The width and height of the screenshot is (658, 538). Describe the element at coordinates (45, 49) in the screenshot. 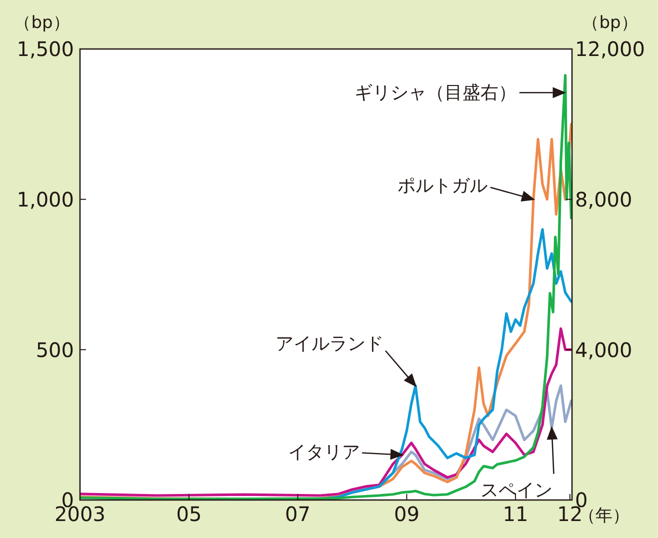

I see `y-tick-label: 1,500` at that location.